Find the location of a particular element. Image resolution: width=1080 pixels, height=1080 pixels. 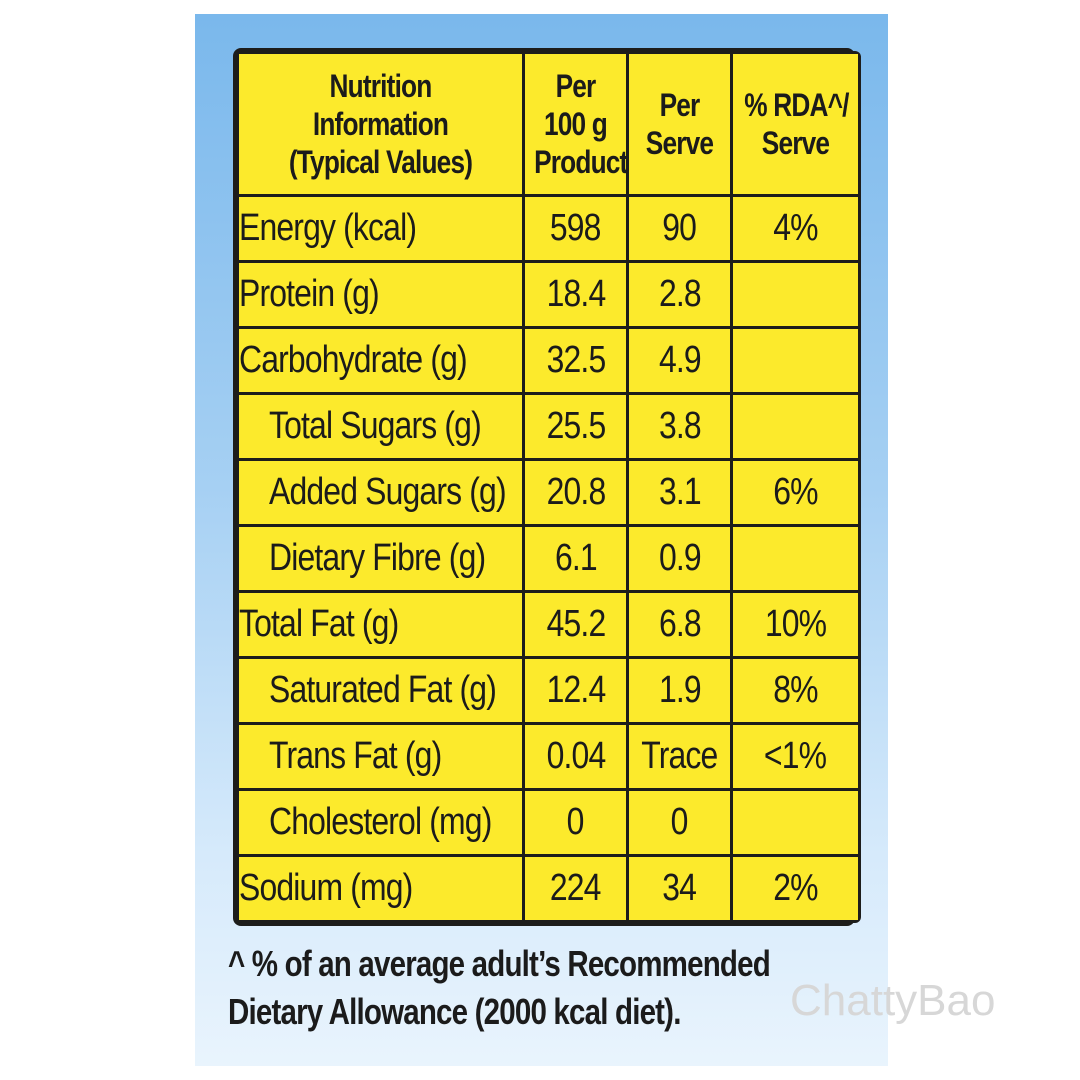

per-serve-value-cell: 3.8 is located at coordinates (679, 426).